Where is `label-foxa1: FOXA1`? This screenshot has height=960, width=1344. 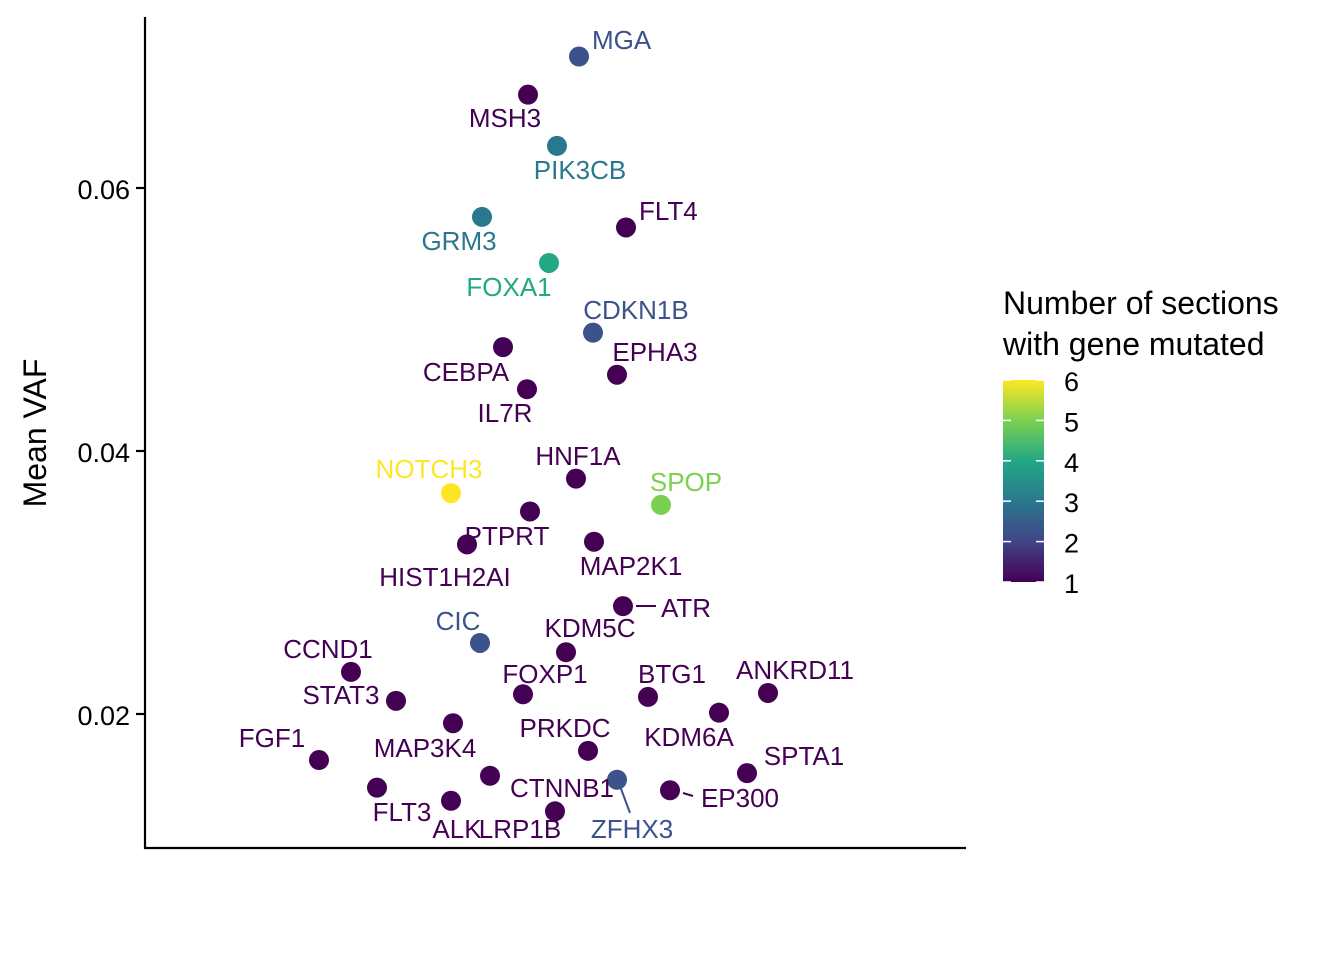
label-foxa1: FOXA1 is located at coordinates (508, 287).